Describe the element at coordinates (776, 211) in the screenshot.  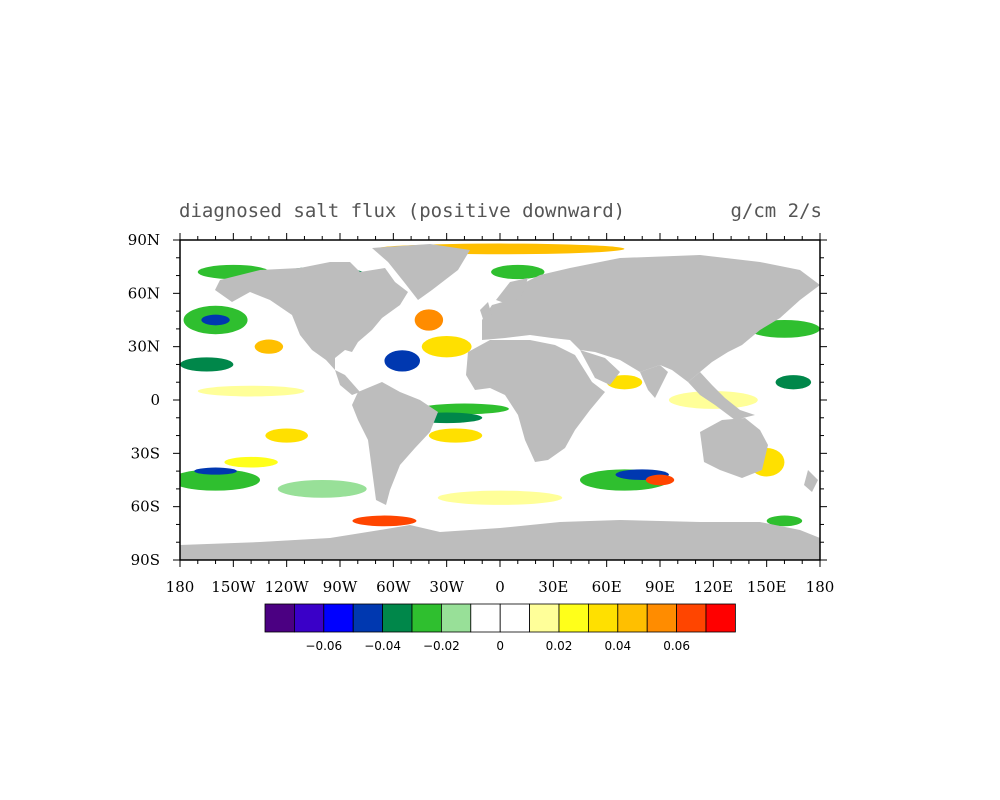
I see `units-label: g/cm 2/s` at that location.